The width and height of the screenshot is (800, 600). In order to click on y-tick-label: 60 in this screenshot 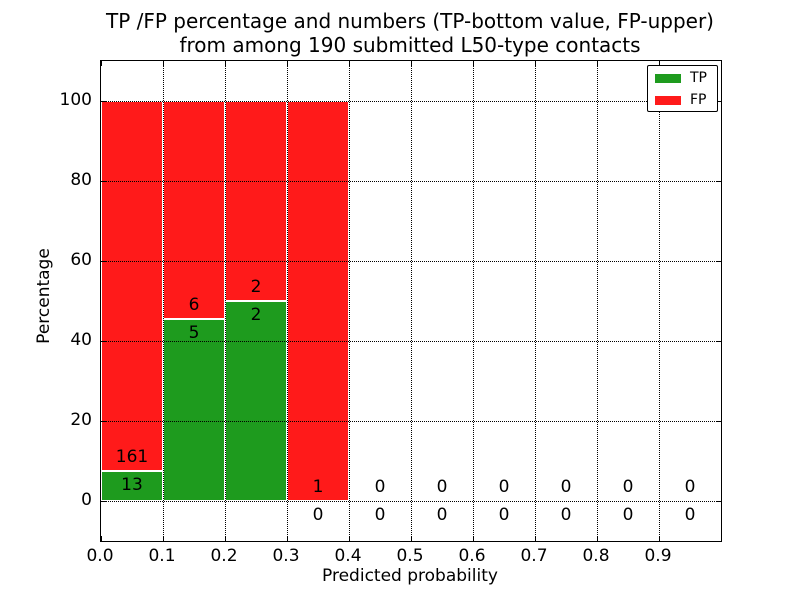, I will do `click(81, 260)`.